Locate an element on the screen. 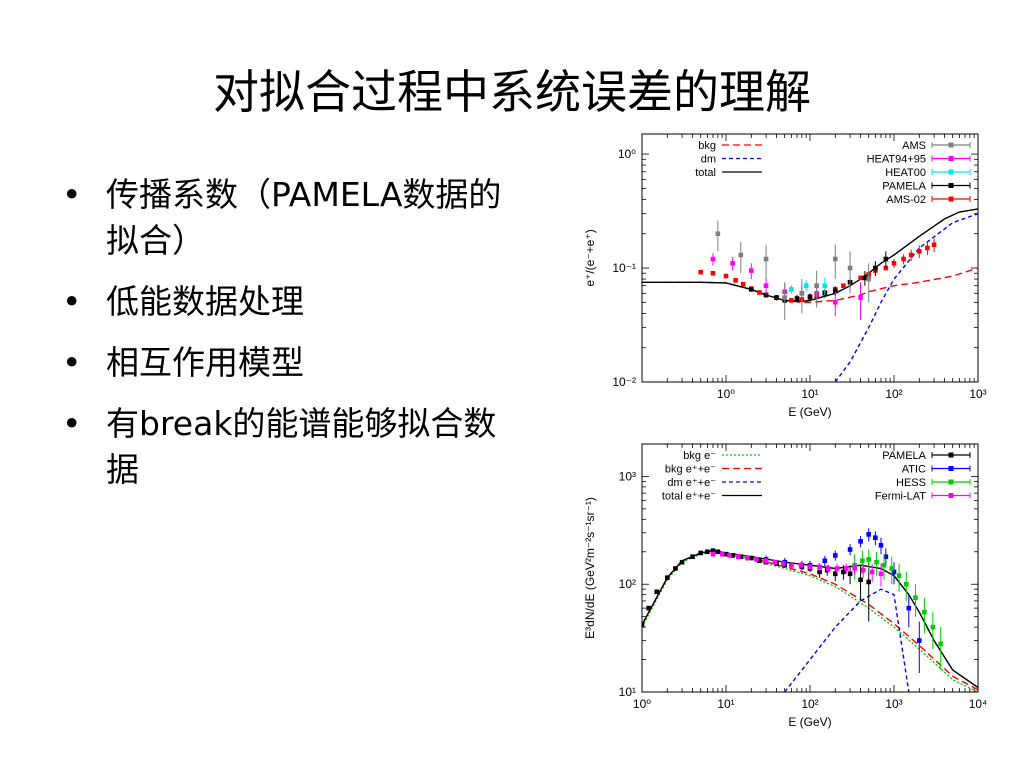 The width and height of the screenshot is (1024, 768). x-tick-label: 10³ is located at coordinates (977, 394).